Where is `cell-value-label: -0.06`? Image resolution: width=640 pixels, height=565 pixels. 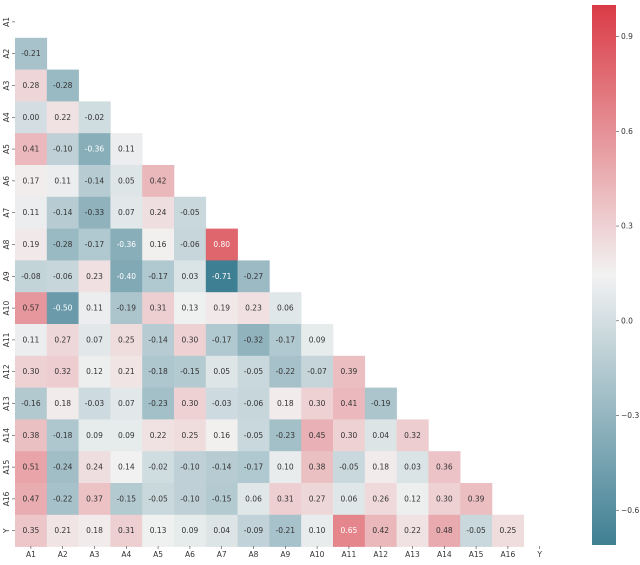 cell-value-label: -0.06 is located at coordinates (190, 244).